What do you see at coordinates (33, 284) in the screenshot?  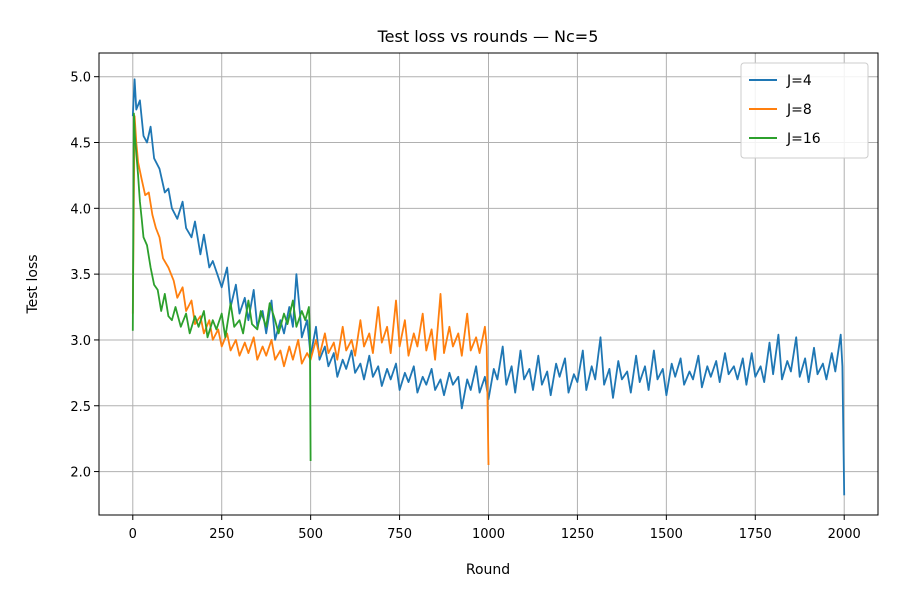 I see `y-axis-label: Test loss` at bounding box center [33, 284].